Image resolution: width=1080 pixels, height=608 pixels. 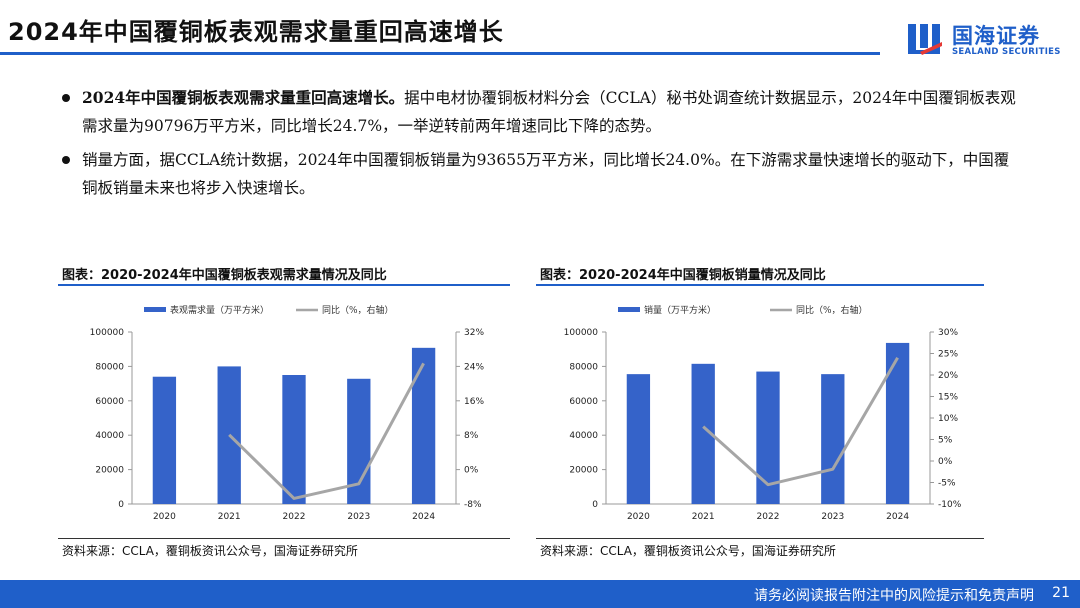 I want to click on page-number: 21, so click(x=1061, y=593).